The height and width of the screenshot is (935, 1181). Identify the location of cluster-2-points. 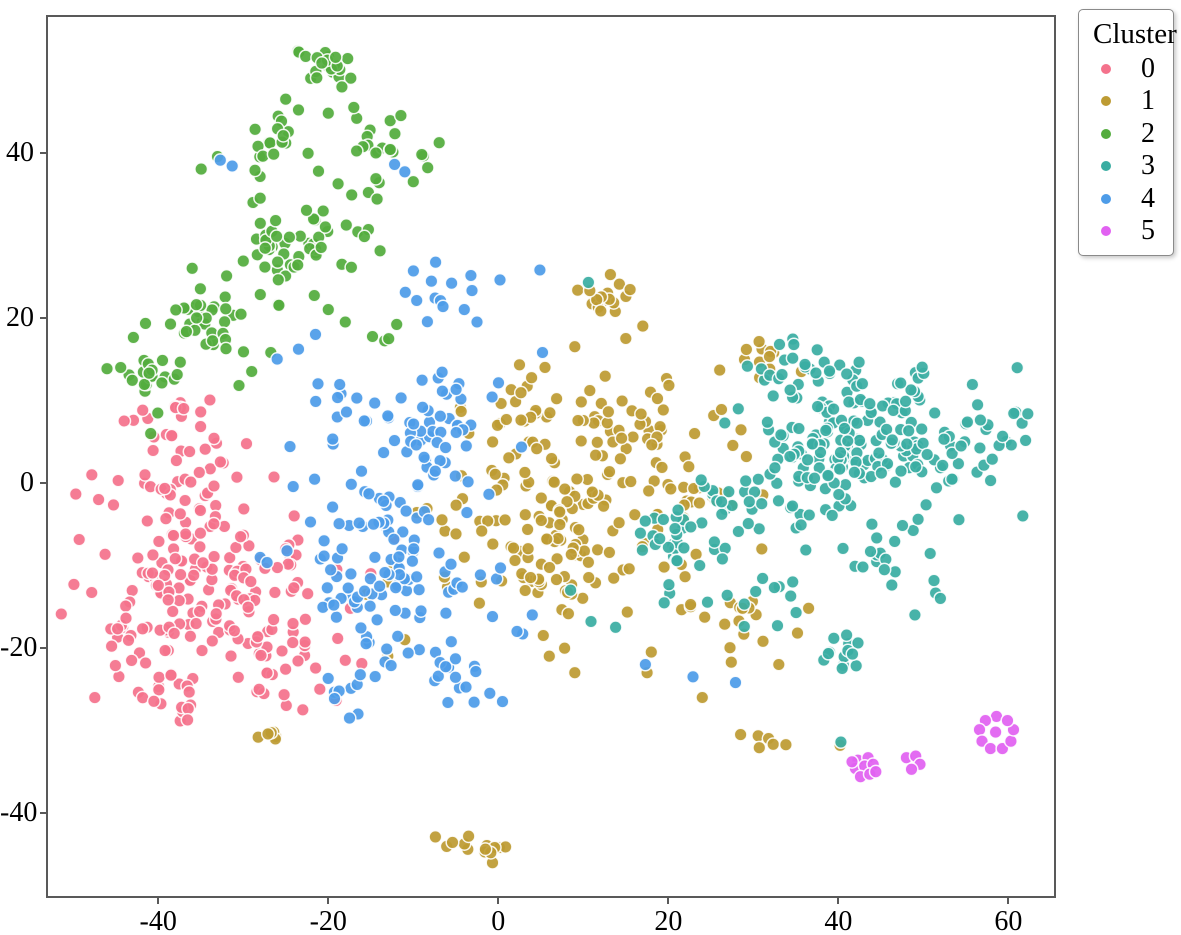
(273, 242).